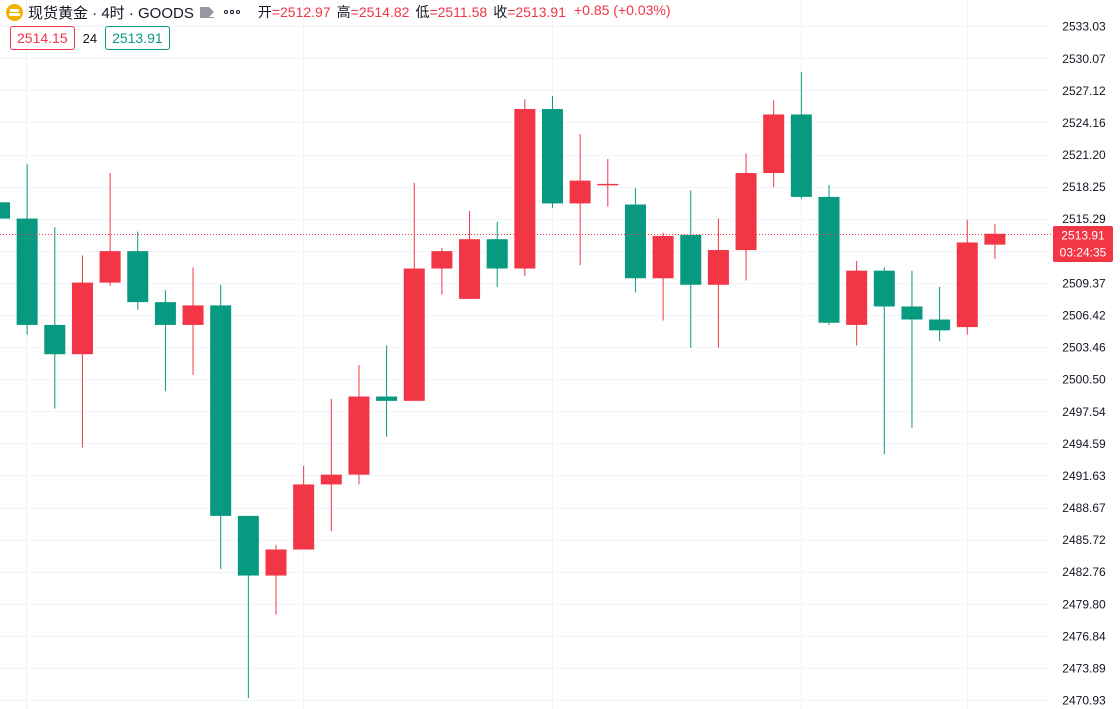 The width and height of the screenshot is (1120, 709). What do you see at coordinates (1083, 236) in the screenshot?
I see `price-tag-value: 2513.91` at bounding box center [1083, 236].